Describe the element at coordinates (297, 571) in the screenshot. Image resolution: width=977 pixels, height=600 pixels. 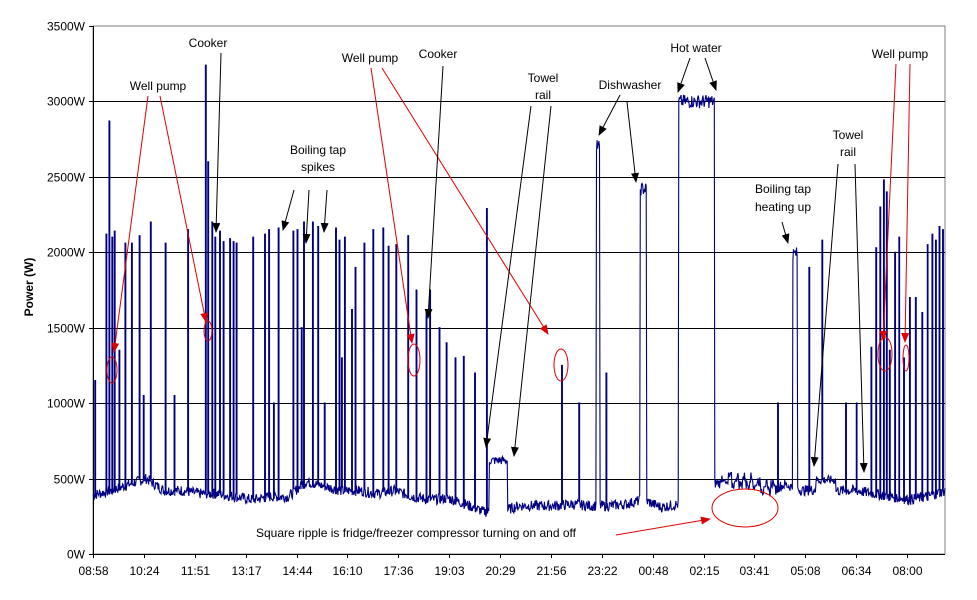
I see `x-tick-label: 14:44` at that location.